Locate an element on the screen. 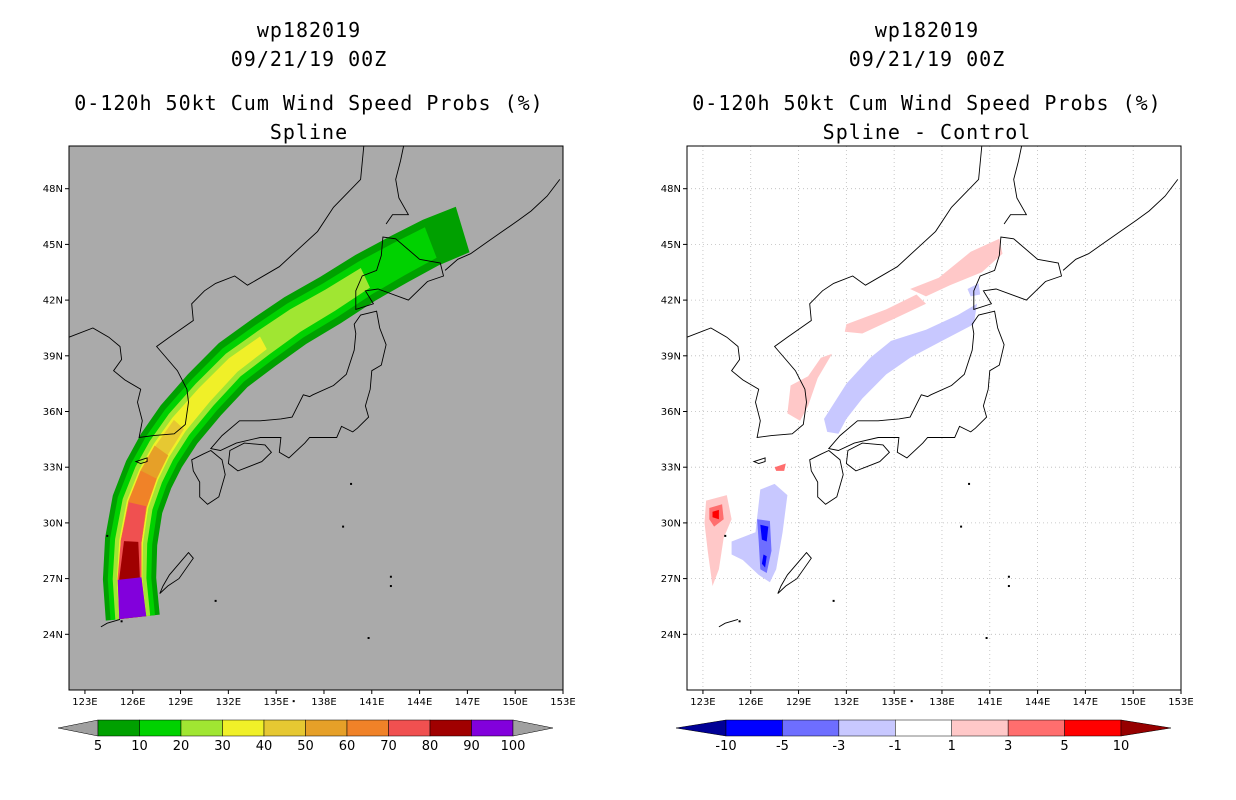 The height and width of the screenshot is (800, 1236). latitude-label: 39N is located at coordinates (53, 356).